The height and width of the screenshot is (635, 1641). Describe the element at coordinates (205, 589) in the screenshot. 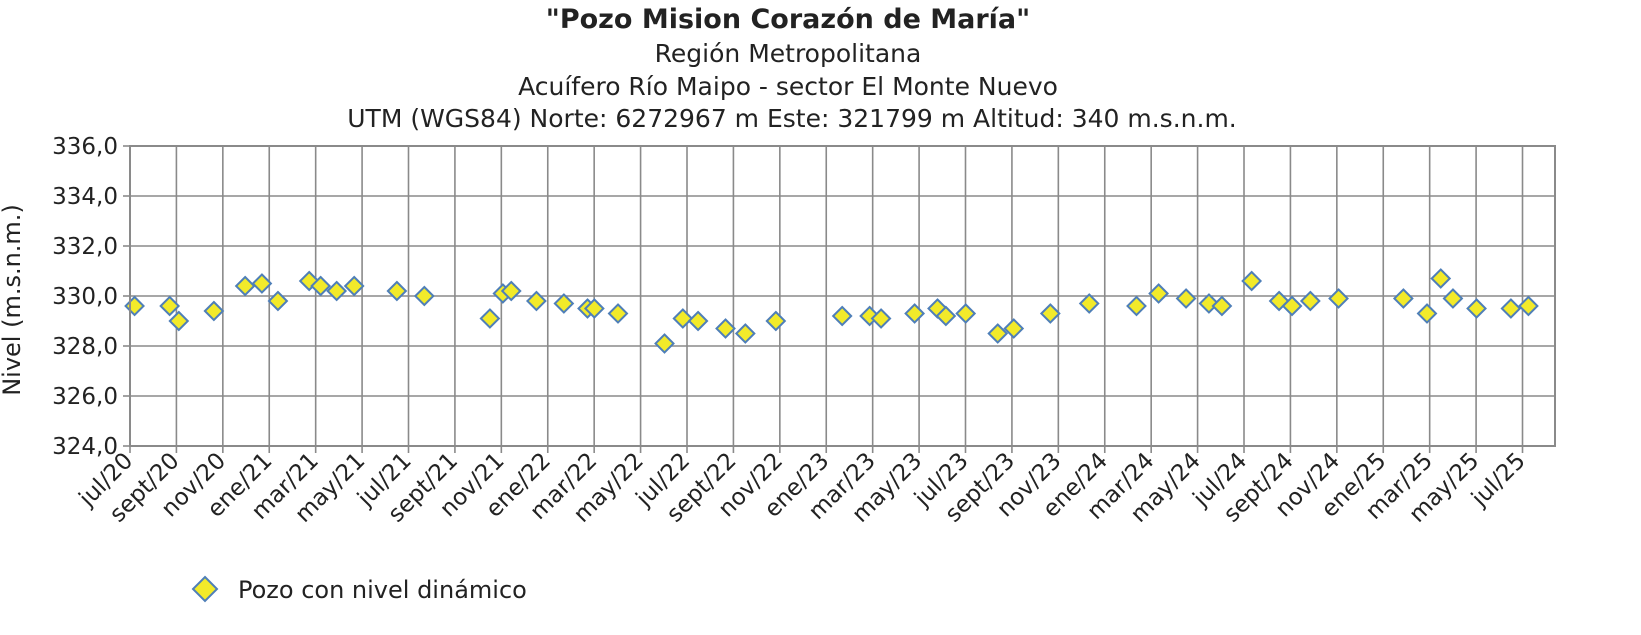

I see `legend-diamond-icon` at that location.